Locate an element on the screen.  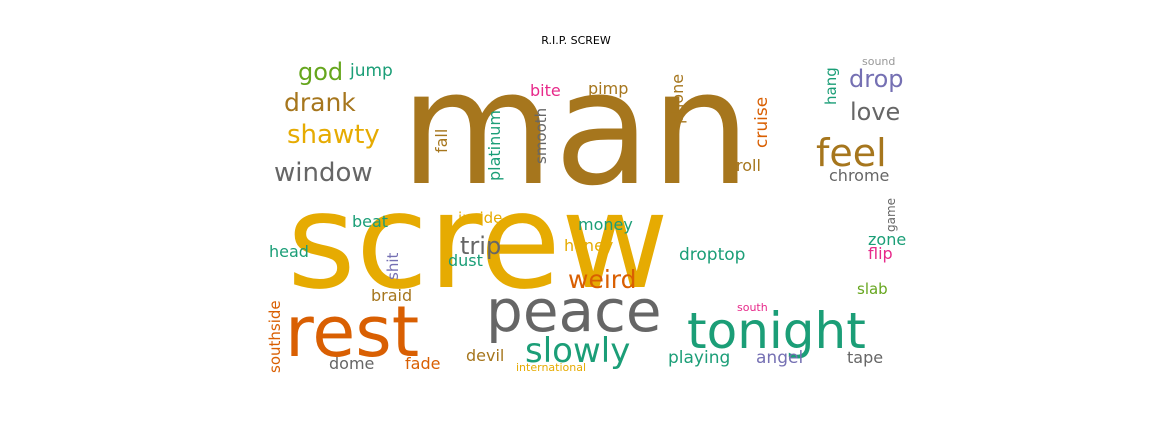
word-dust: dust is located at coordinates (465, 260).